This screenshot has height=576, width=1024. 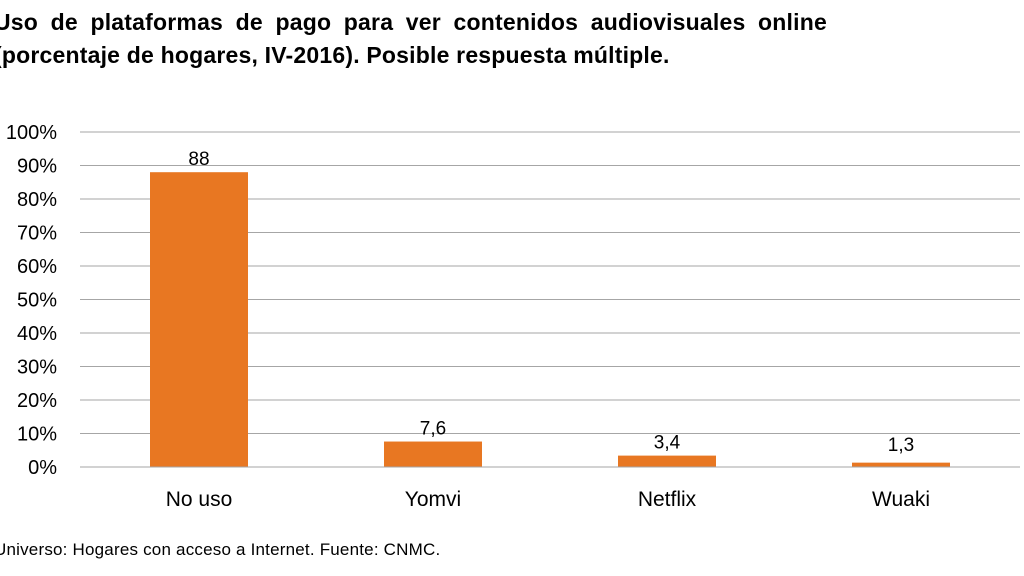 What do you see at coordinates (42, 468) in the screenshot?
I see `y-tick-label: 0%` at bounding box center [42, 468].